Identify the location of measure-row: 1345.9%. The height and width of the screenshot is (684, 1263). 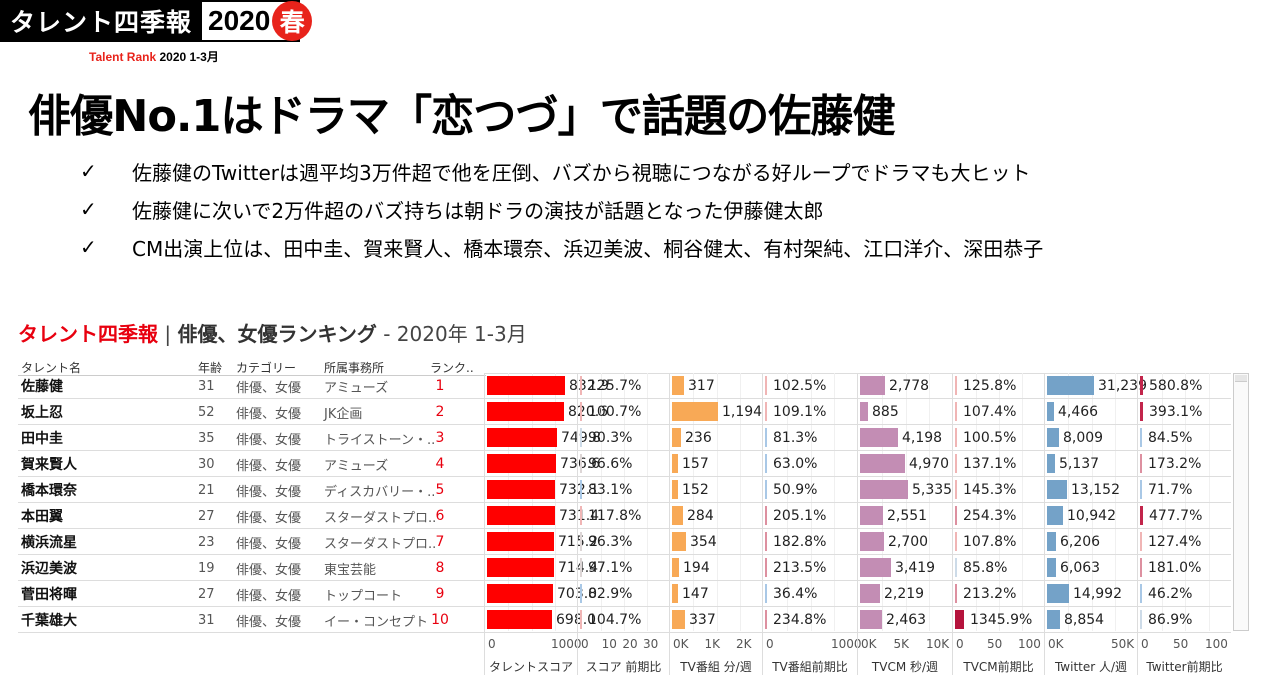
(998, 620).